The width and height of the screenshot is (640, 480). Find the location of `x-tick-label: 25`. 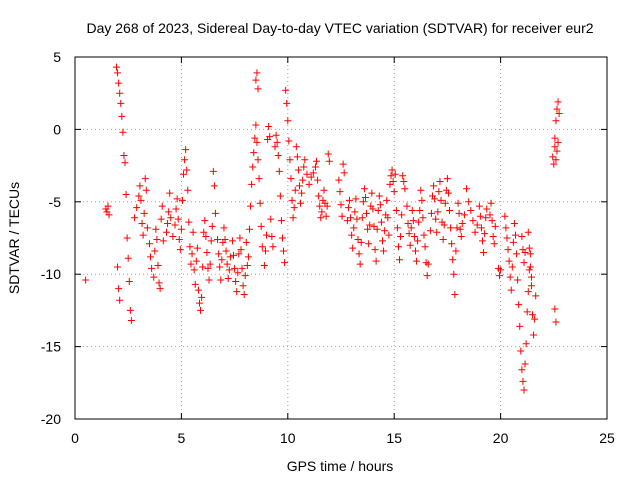

x-tick-label: 25 is located at coordinates (607, 438).